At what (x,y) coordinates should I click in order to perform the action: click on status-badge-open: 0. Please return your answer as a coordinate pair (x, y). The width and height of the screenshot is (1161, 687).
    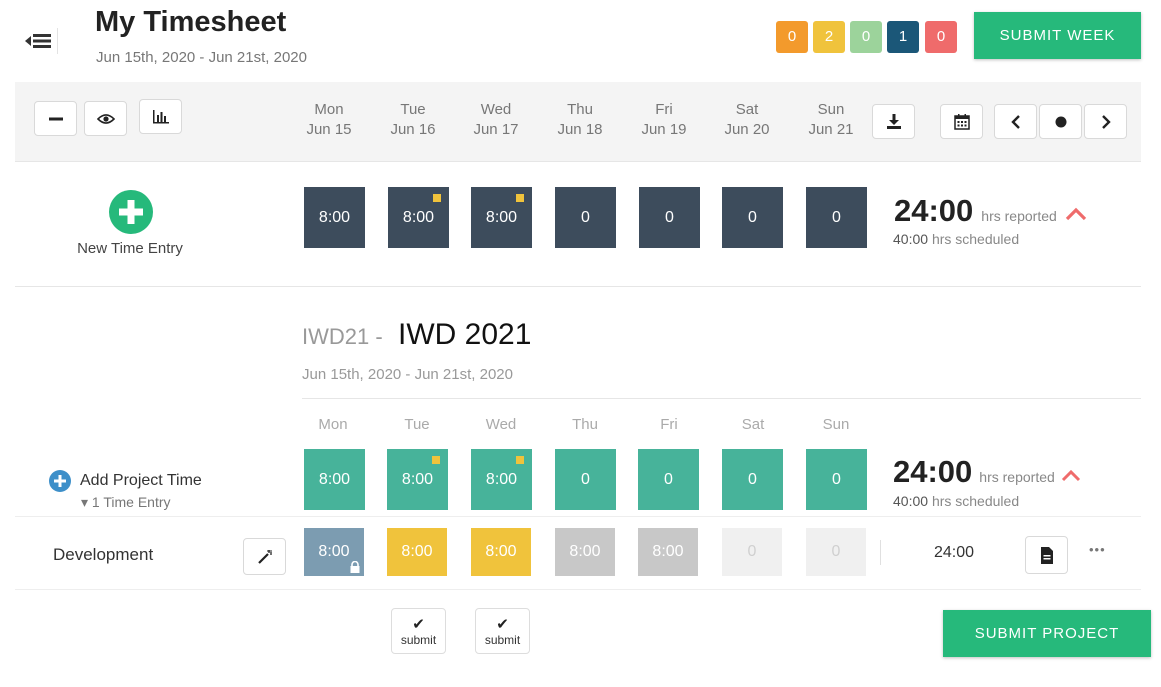
    Looking at the image, I should click on (792, 37).